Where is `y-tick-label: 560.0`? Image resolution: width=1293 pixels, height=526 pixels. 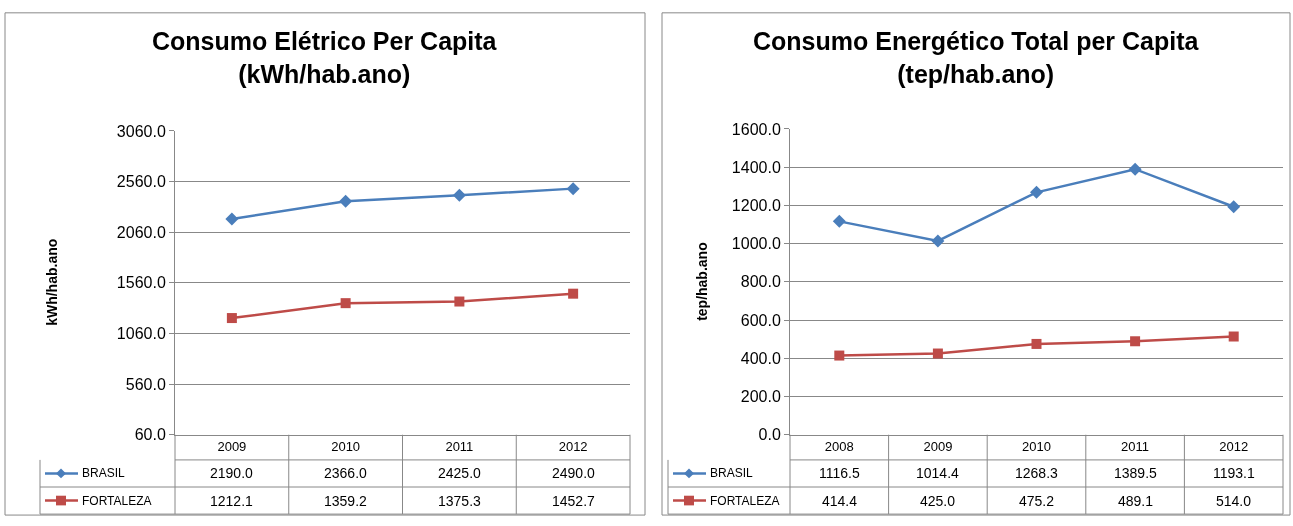 y-tick-label: 560.0 is located at coordinates (145, 384).